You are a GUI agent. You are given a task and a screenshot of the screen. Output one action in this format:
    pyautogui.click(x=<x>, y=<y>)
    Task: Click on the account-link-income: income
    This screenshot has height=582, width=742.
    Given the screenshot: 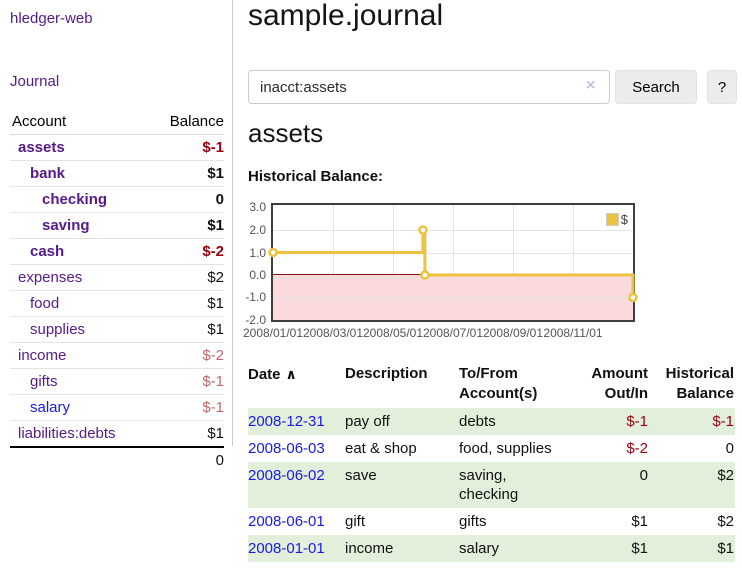 What is the action you would take?
    pyautogui.click(x=42, y=355)
    